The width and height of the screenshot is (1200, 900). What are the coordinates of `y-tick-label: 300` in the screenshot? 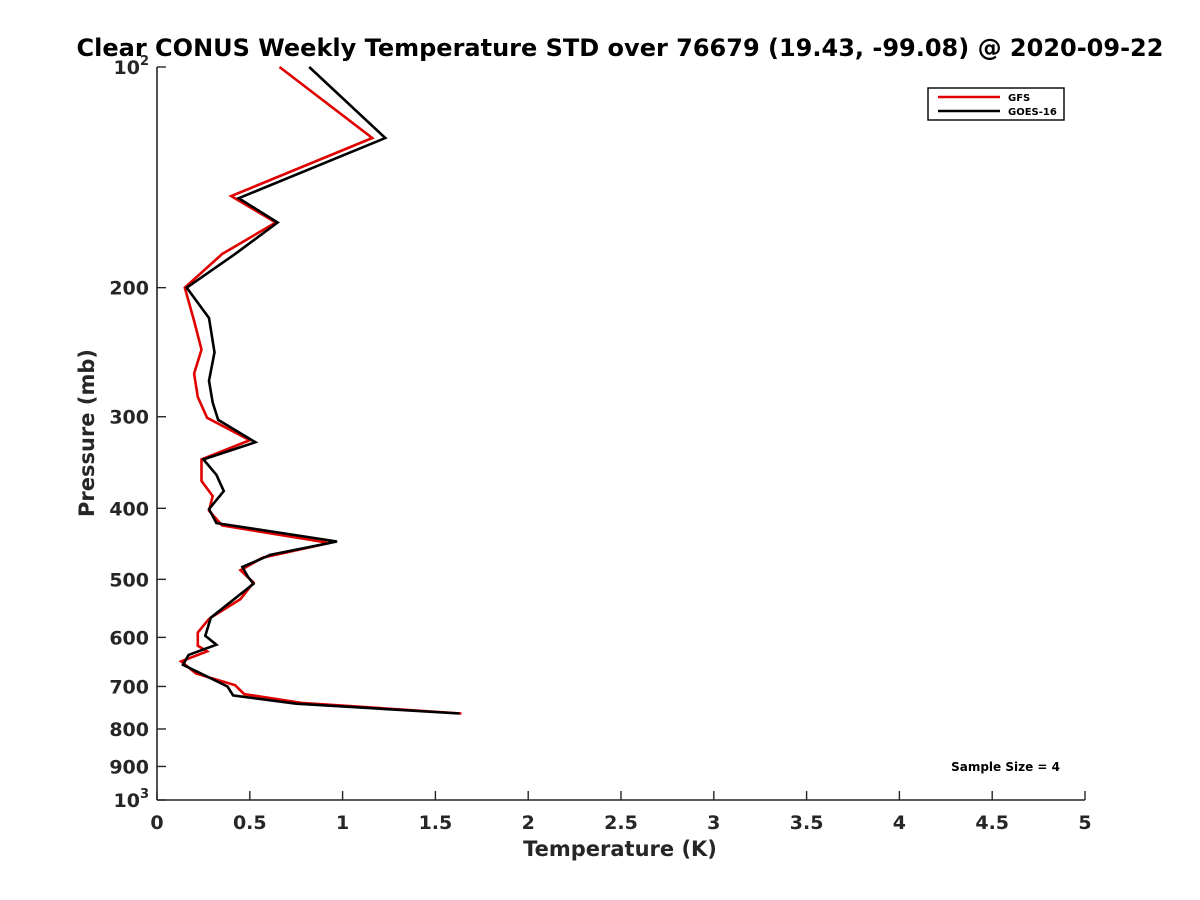 It's located at (129, 418).